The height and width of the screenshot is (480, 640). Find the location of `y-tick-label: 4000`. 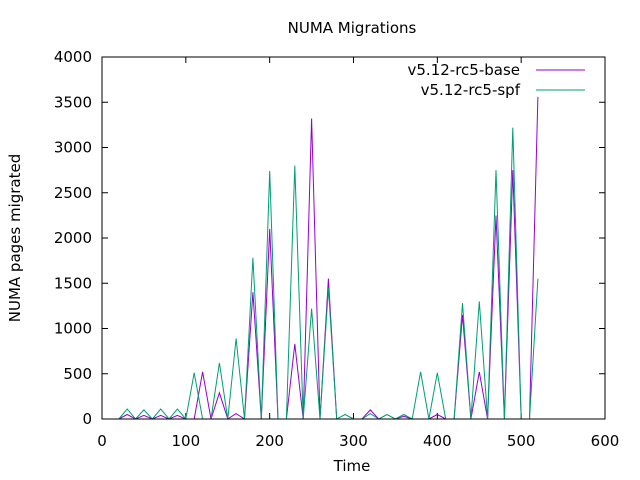

y-tick-label: 4000 is located at coordinates (73, 57).